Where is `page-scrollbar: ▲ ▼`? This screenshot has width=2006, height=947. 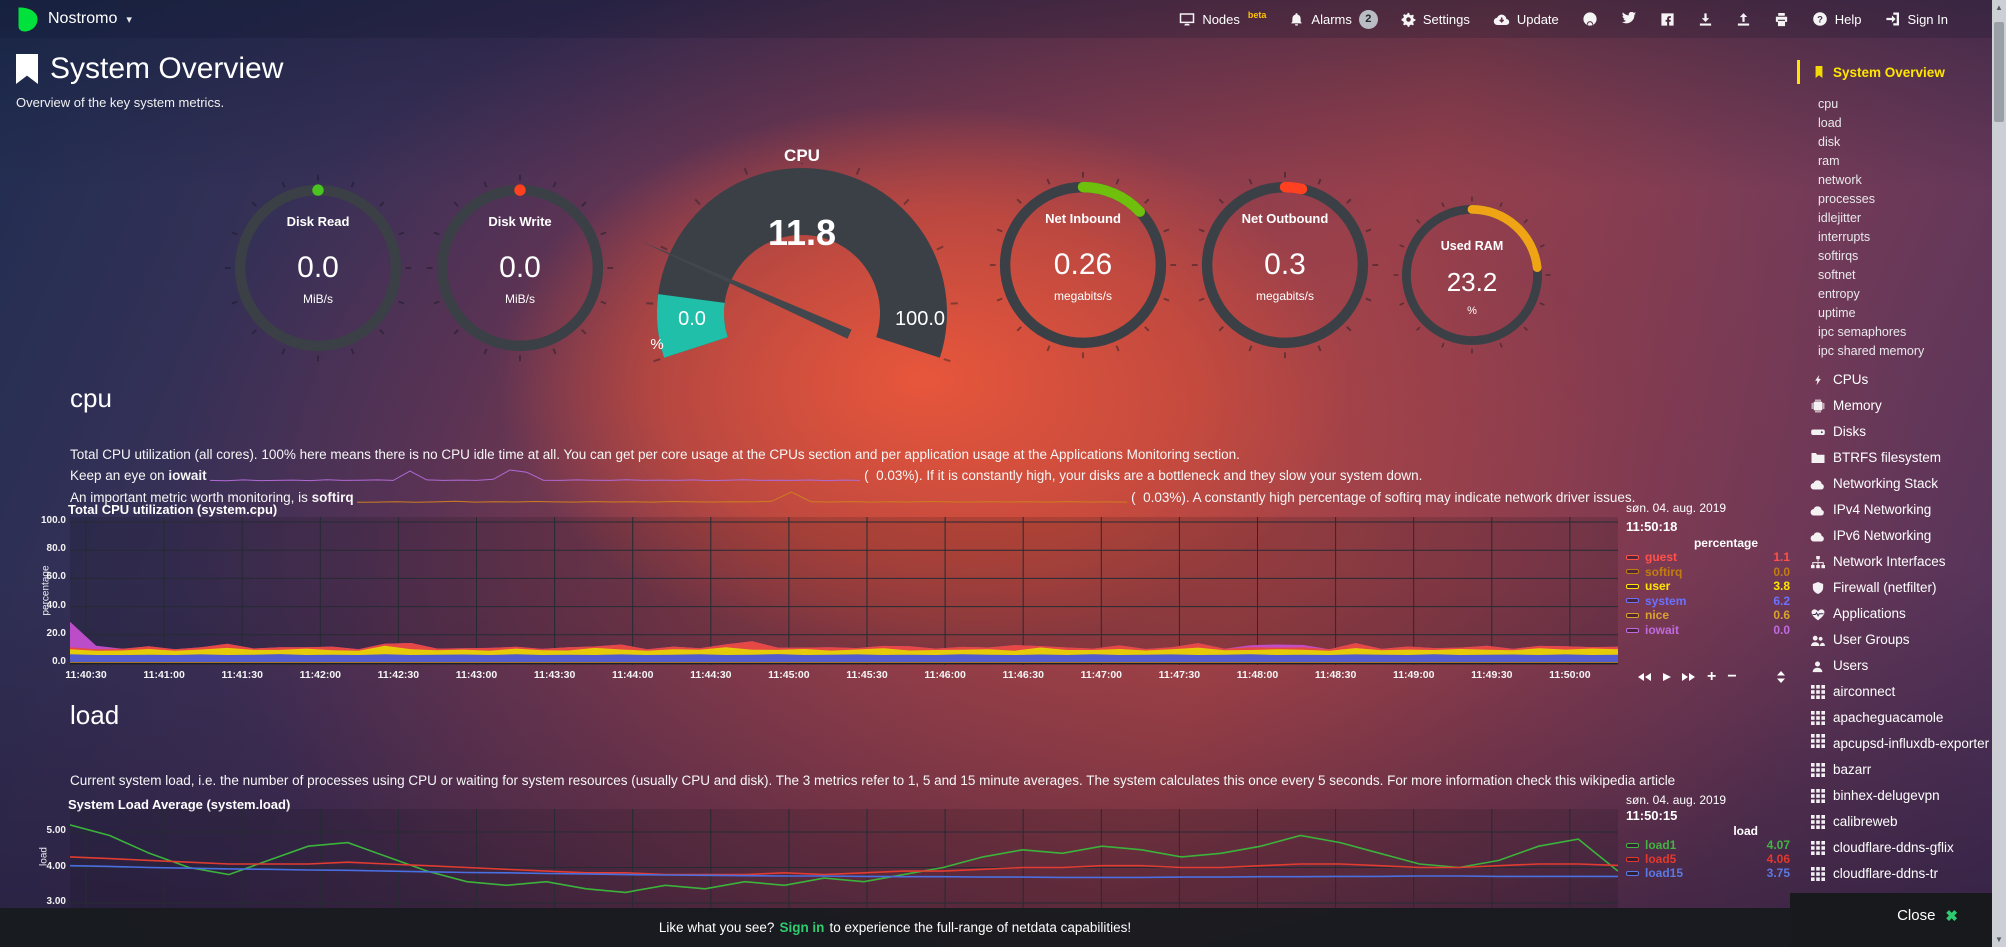
page-scrollbar: ▲ ▼ is located at coordinates (1999, 473).